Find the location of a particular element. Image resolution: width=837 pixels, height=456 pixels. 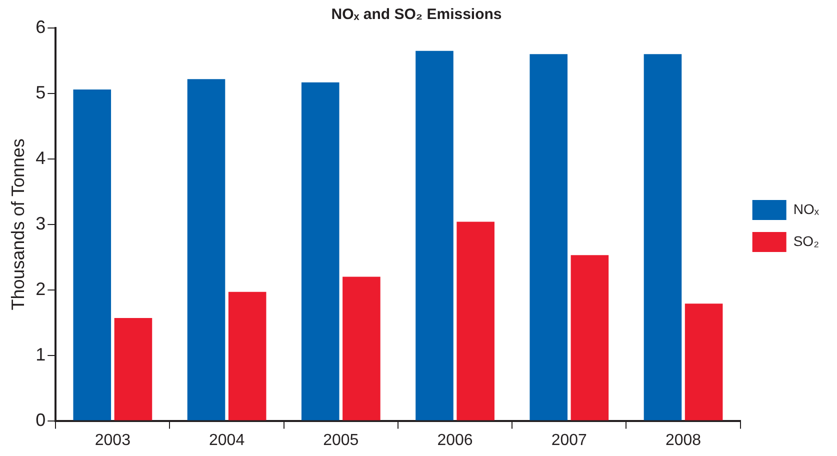

x-tick-label: 2007 is located at coordinates (569, 440).